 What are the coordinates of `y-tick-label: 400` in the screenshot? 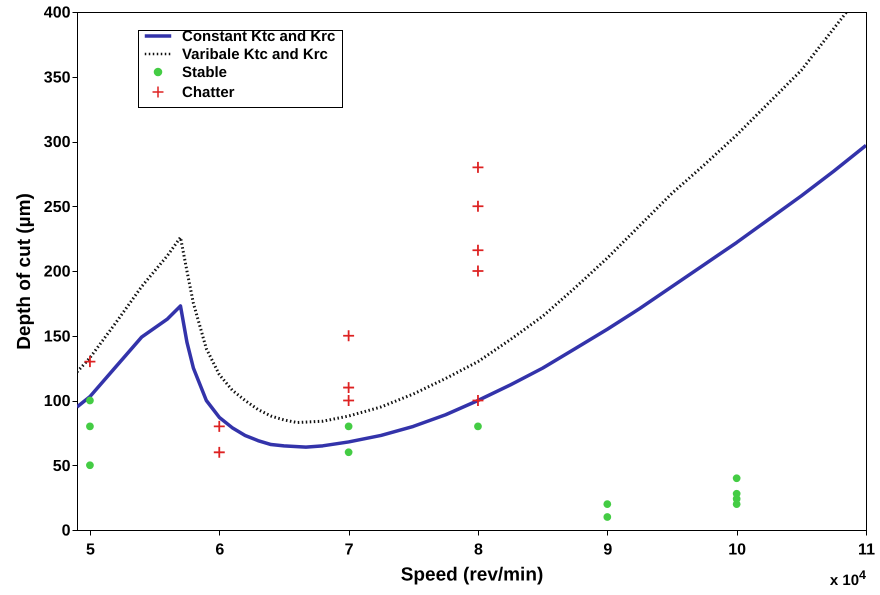 It's located at (57, 13).